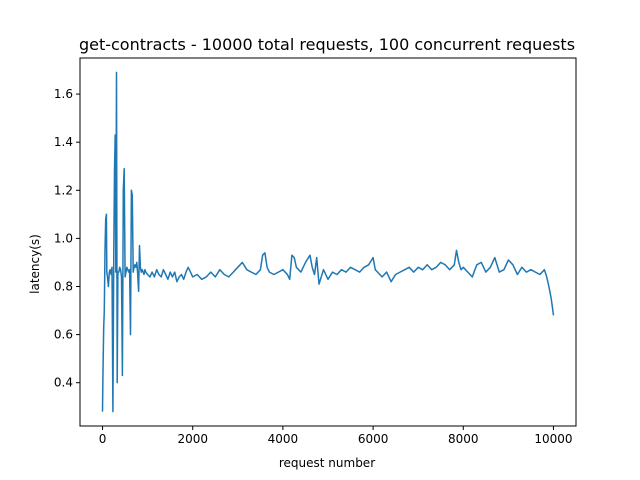  Describe the element at coordinates (63, 142) in the screenshot. I see `y-tick-label: 1.4` at that location.